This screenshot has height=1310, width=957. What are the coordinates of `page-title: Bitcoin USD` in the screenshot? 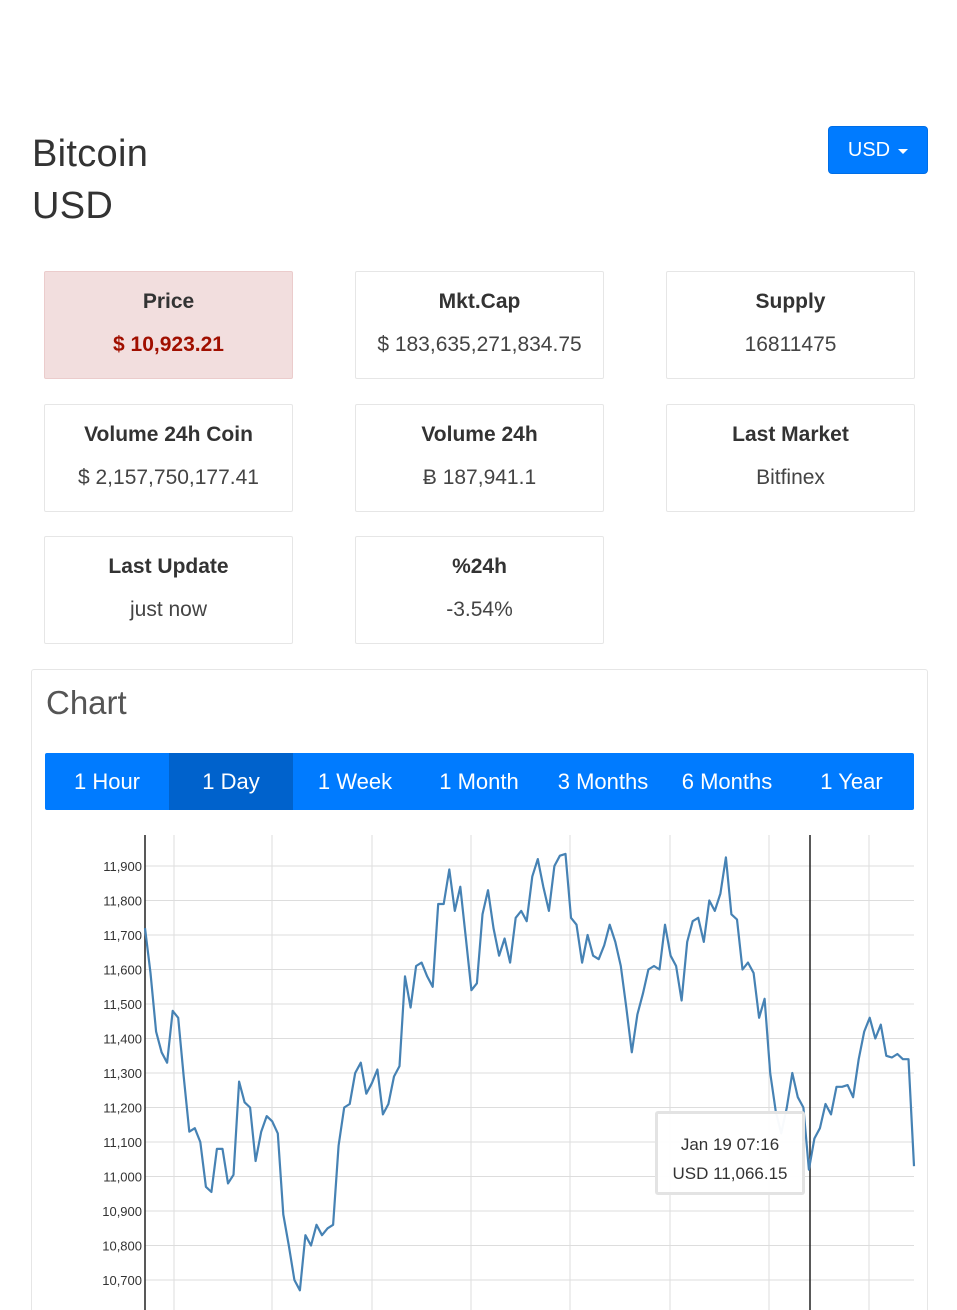 It's located at (90, 180).